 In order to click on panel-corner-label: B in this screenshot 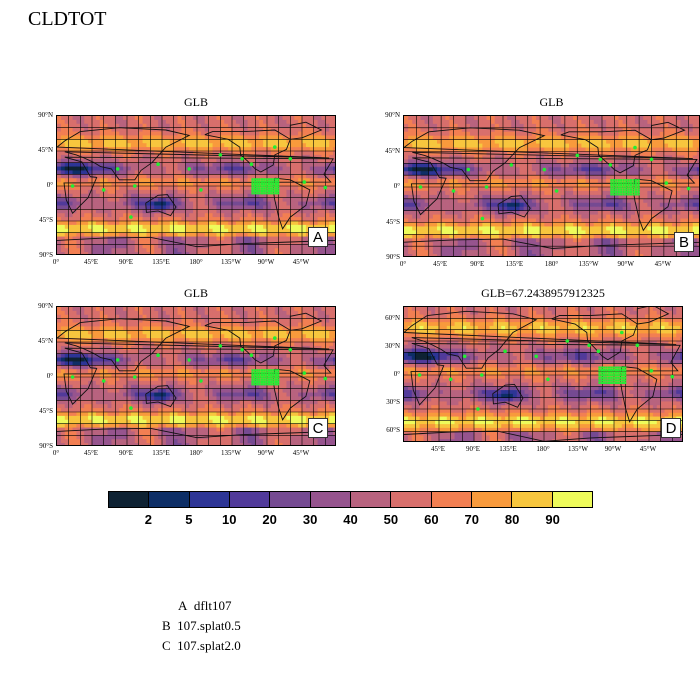, I will do `click(684, 242)`.